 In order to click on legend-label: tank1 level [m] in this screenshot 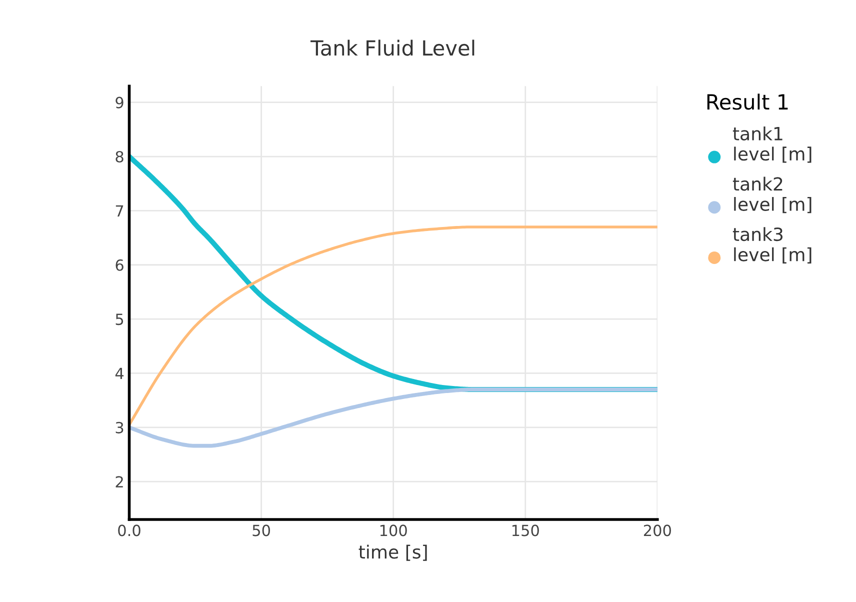, I will do `click(772, 144)`.